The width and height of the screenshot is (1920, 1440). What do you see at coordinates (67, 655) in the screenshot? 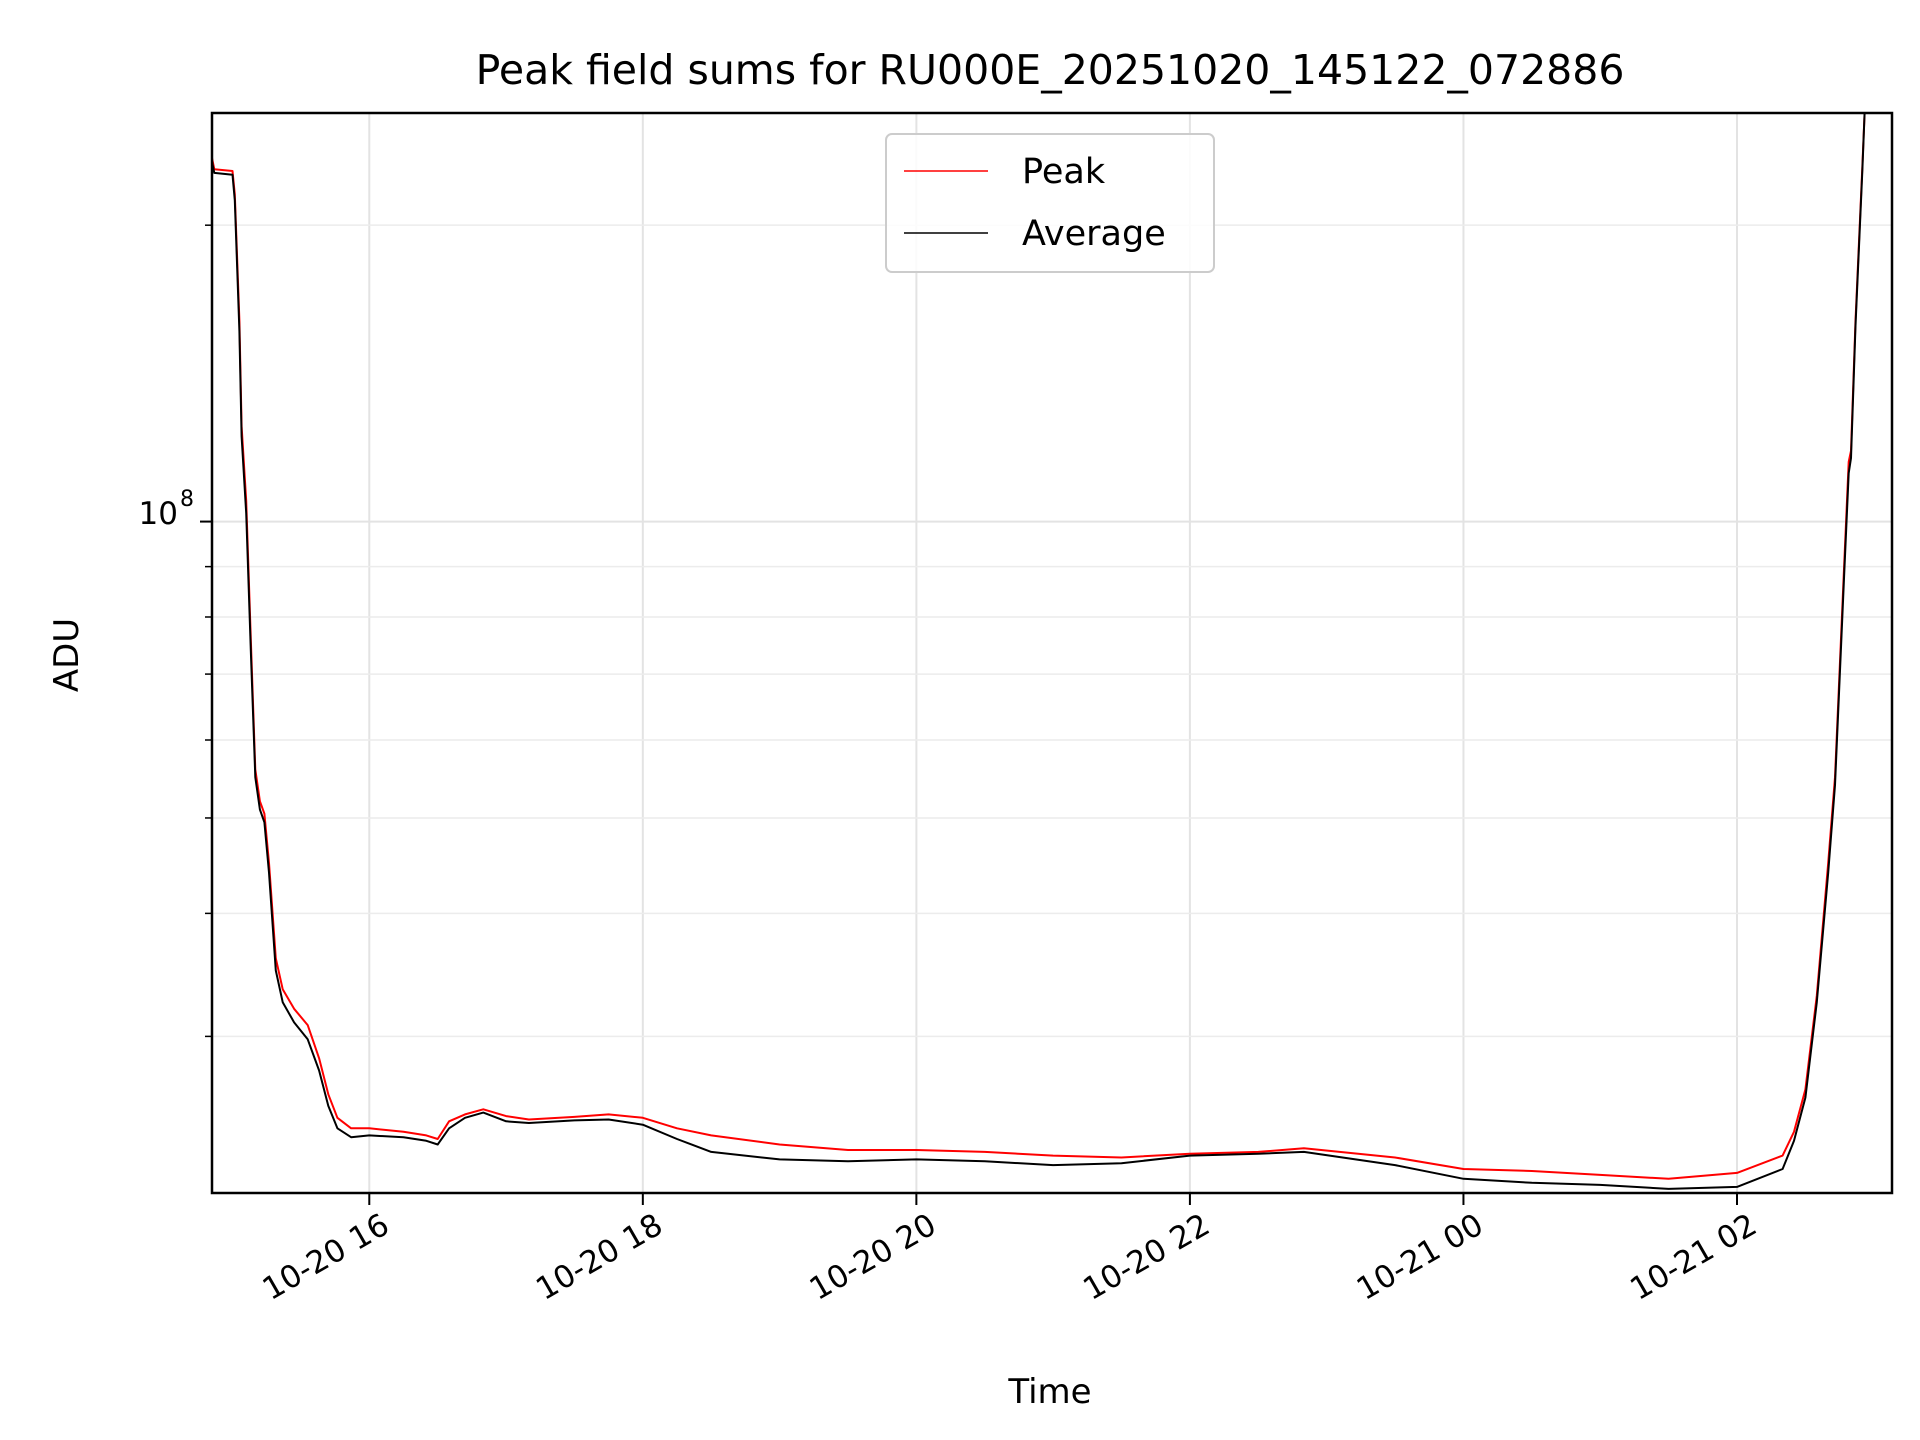
I see `y-axis-label: ADU` at bounding box center [67, 655].